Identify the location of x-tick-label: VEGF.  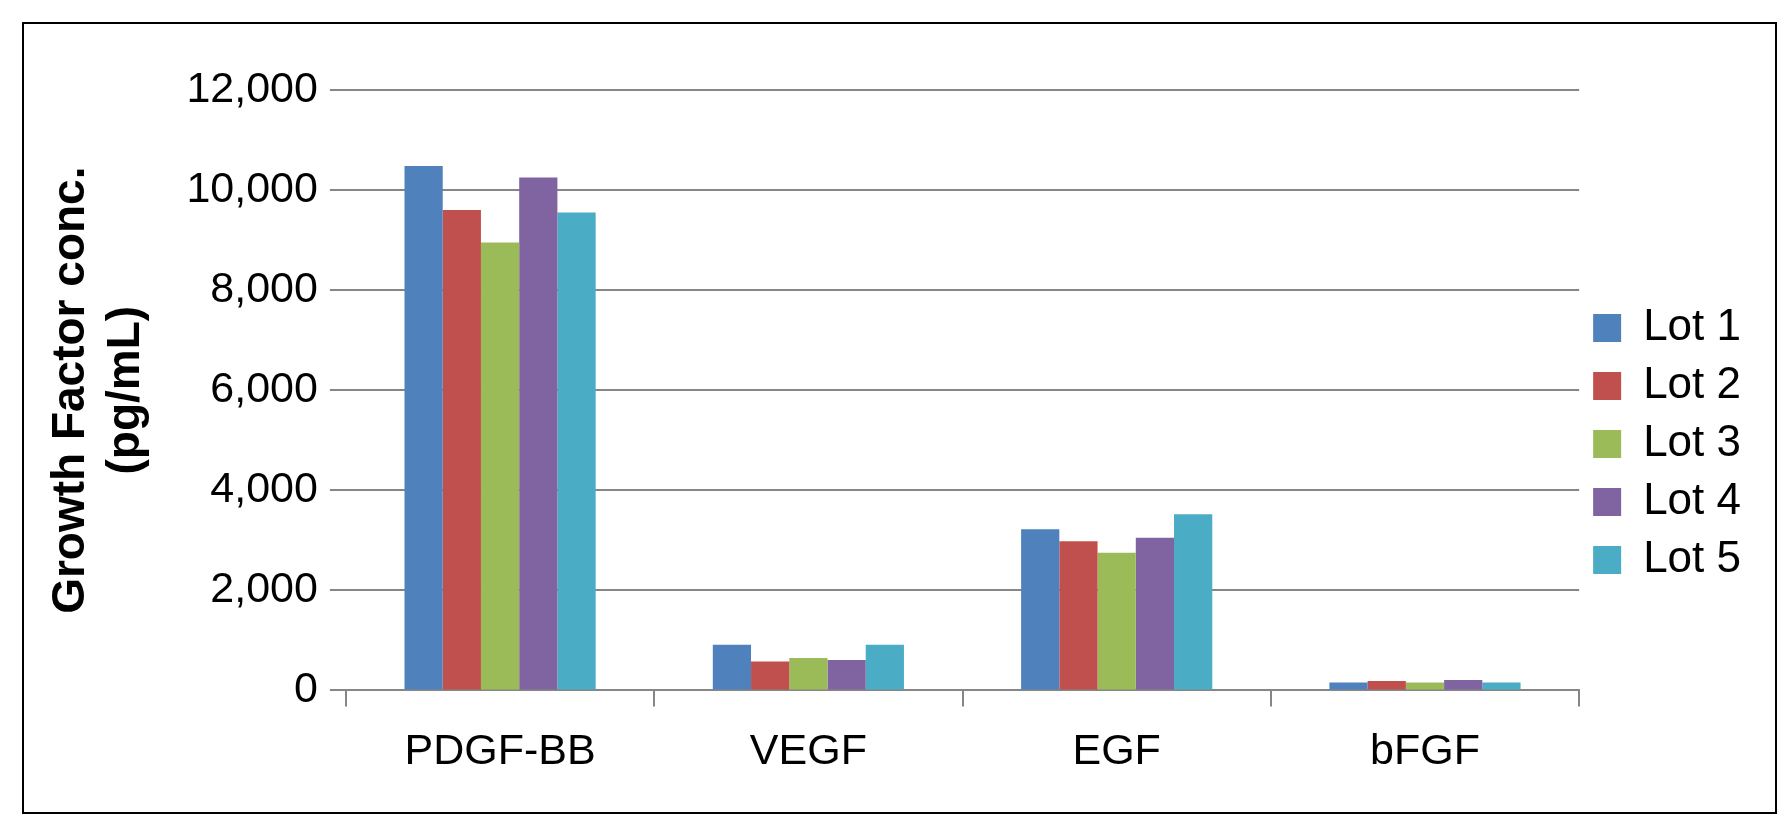
(808, 749).